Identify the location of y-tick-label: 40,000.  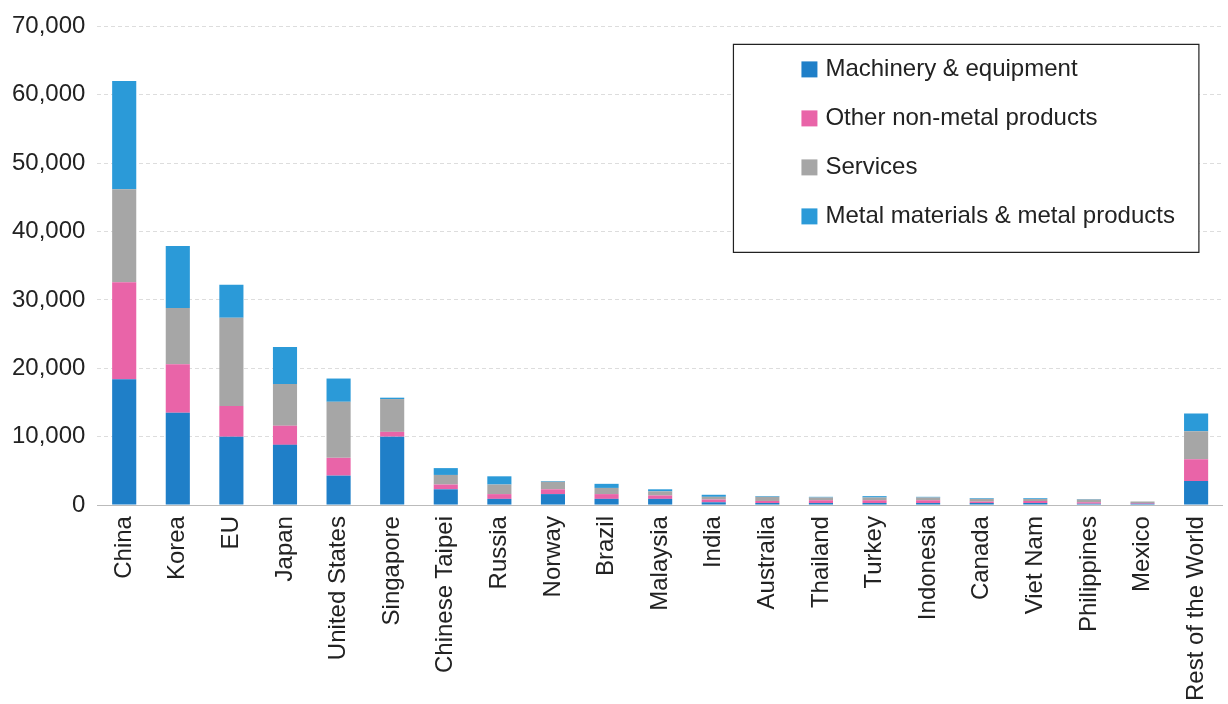
(49, 230).